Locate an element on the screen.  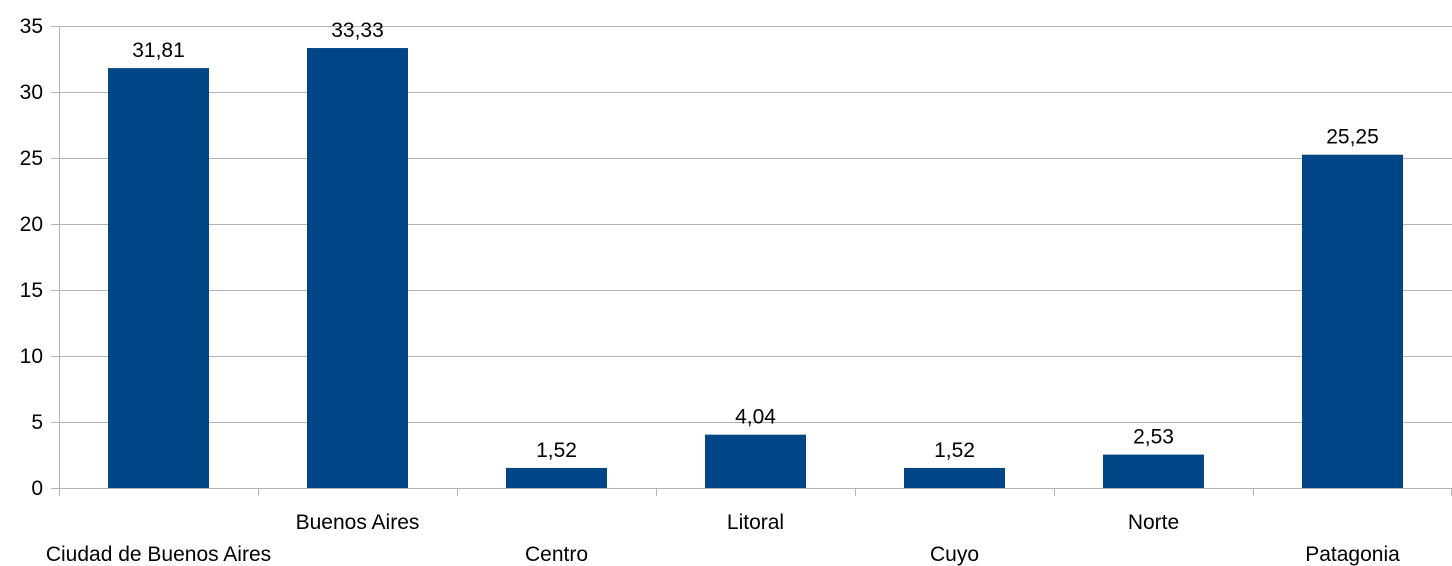
y-tick-label: 5 is located at coordinates (37, 422).